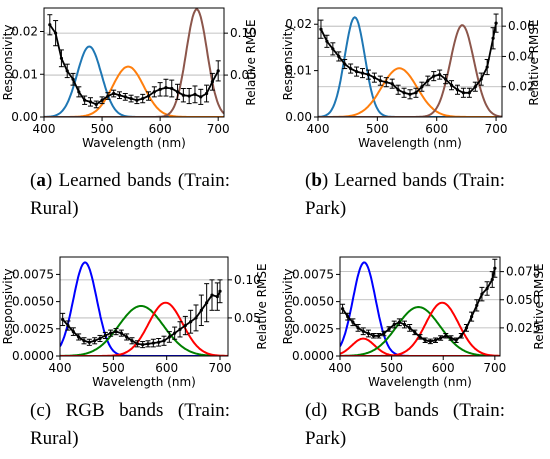 This screenshot has width=550, height=459. I want to click on caption-text: RGB bands (Train: Park), so click(405, 424).